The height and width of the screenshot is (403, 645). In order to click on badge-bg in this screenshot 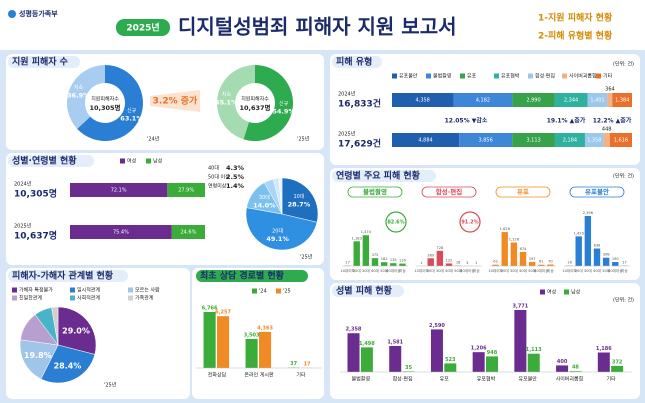, I will do `click(143, 27)`.